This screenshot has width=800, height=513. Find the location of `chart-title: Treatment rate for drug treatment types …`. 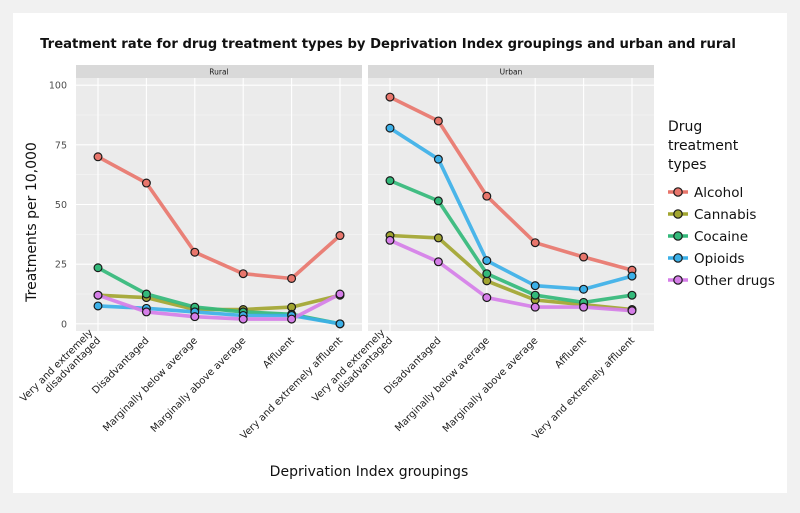

chart-title: Treatment rate for drug treatment types … is located at coordinates (388, 44).